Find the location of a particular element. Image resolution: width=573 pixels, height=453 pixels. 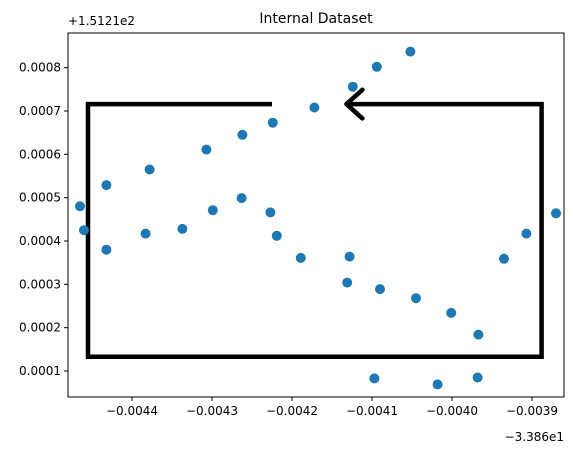

x-tick-label: −0.0040 is located at coordinates (452, 411).